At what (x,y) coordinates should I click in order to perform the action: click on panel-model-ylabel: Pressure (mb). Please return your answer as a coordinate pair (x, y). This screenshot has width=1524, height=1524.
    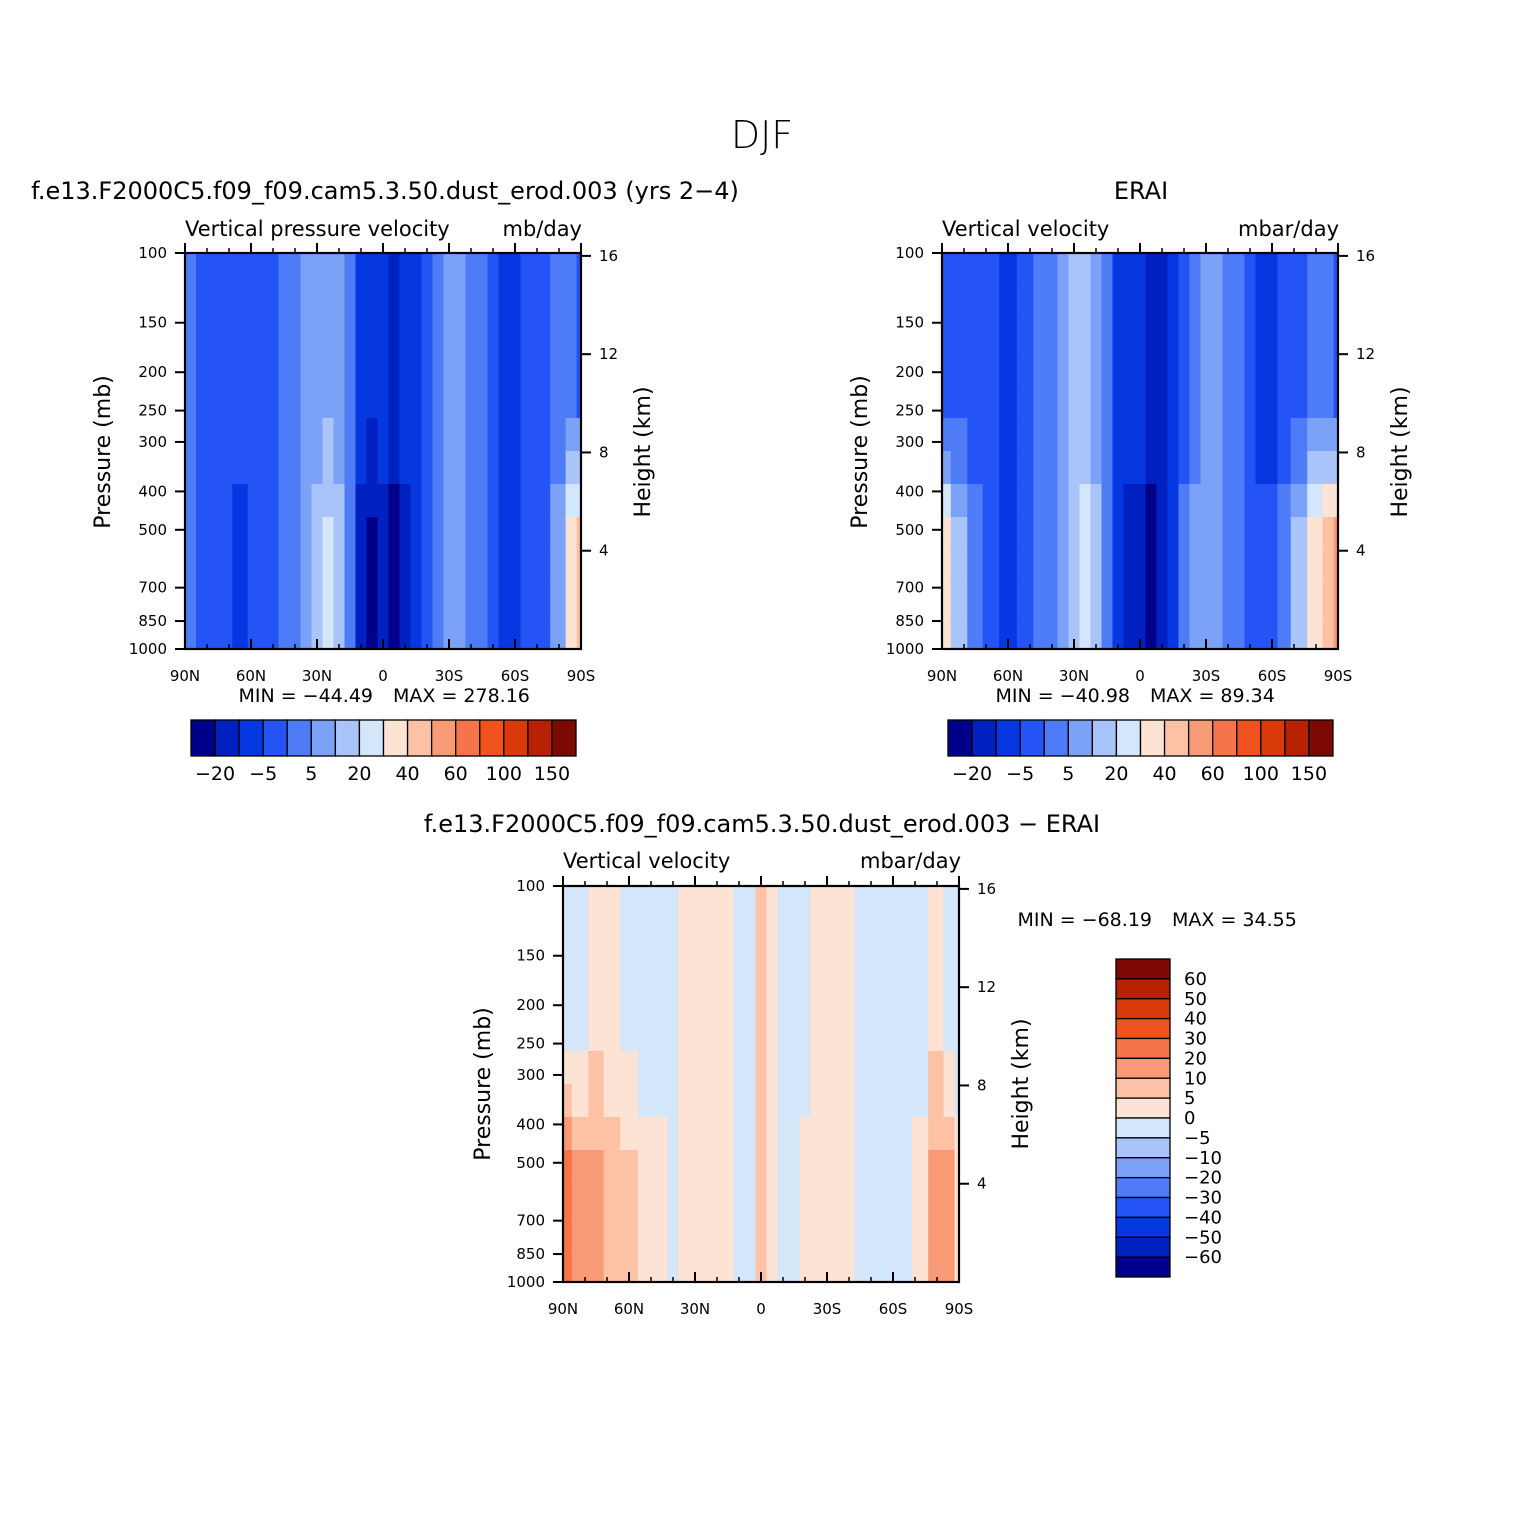
    Looking at the image, I should click on (103, 452).